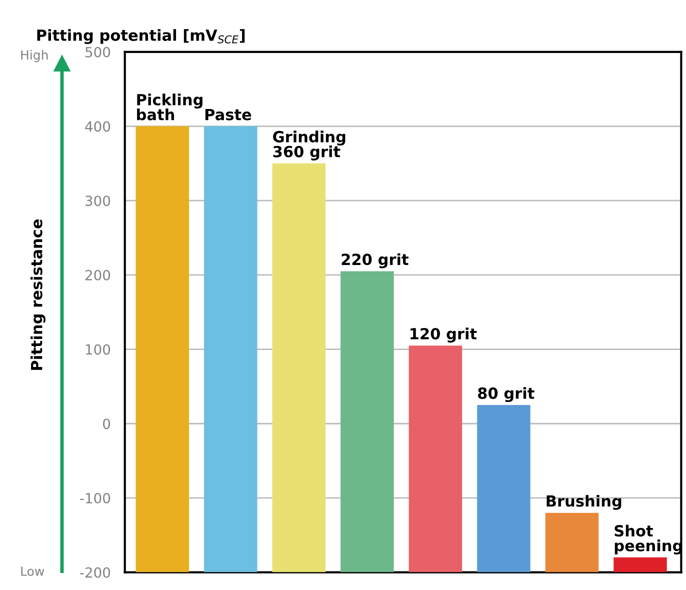 The image size is (686, 590). I want to click on y-tick-label: 100, so click(98, 349).